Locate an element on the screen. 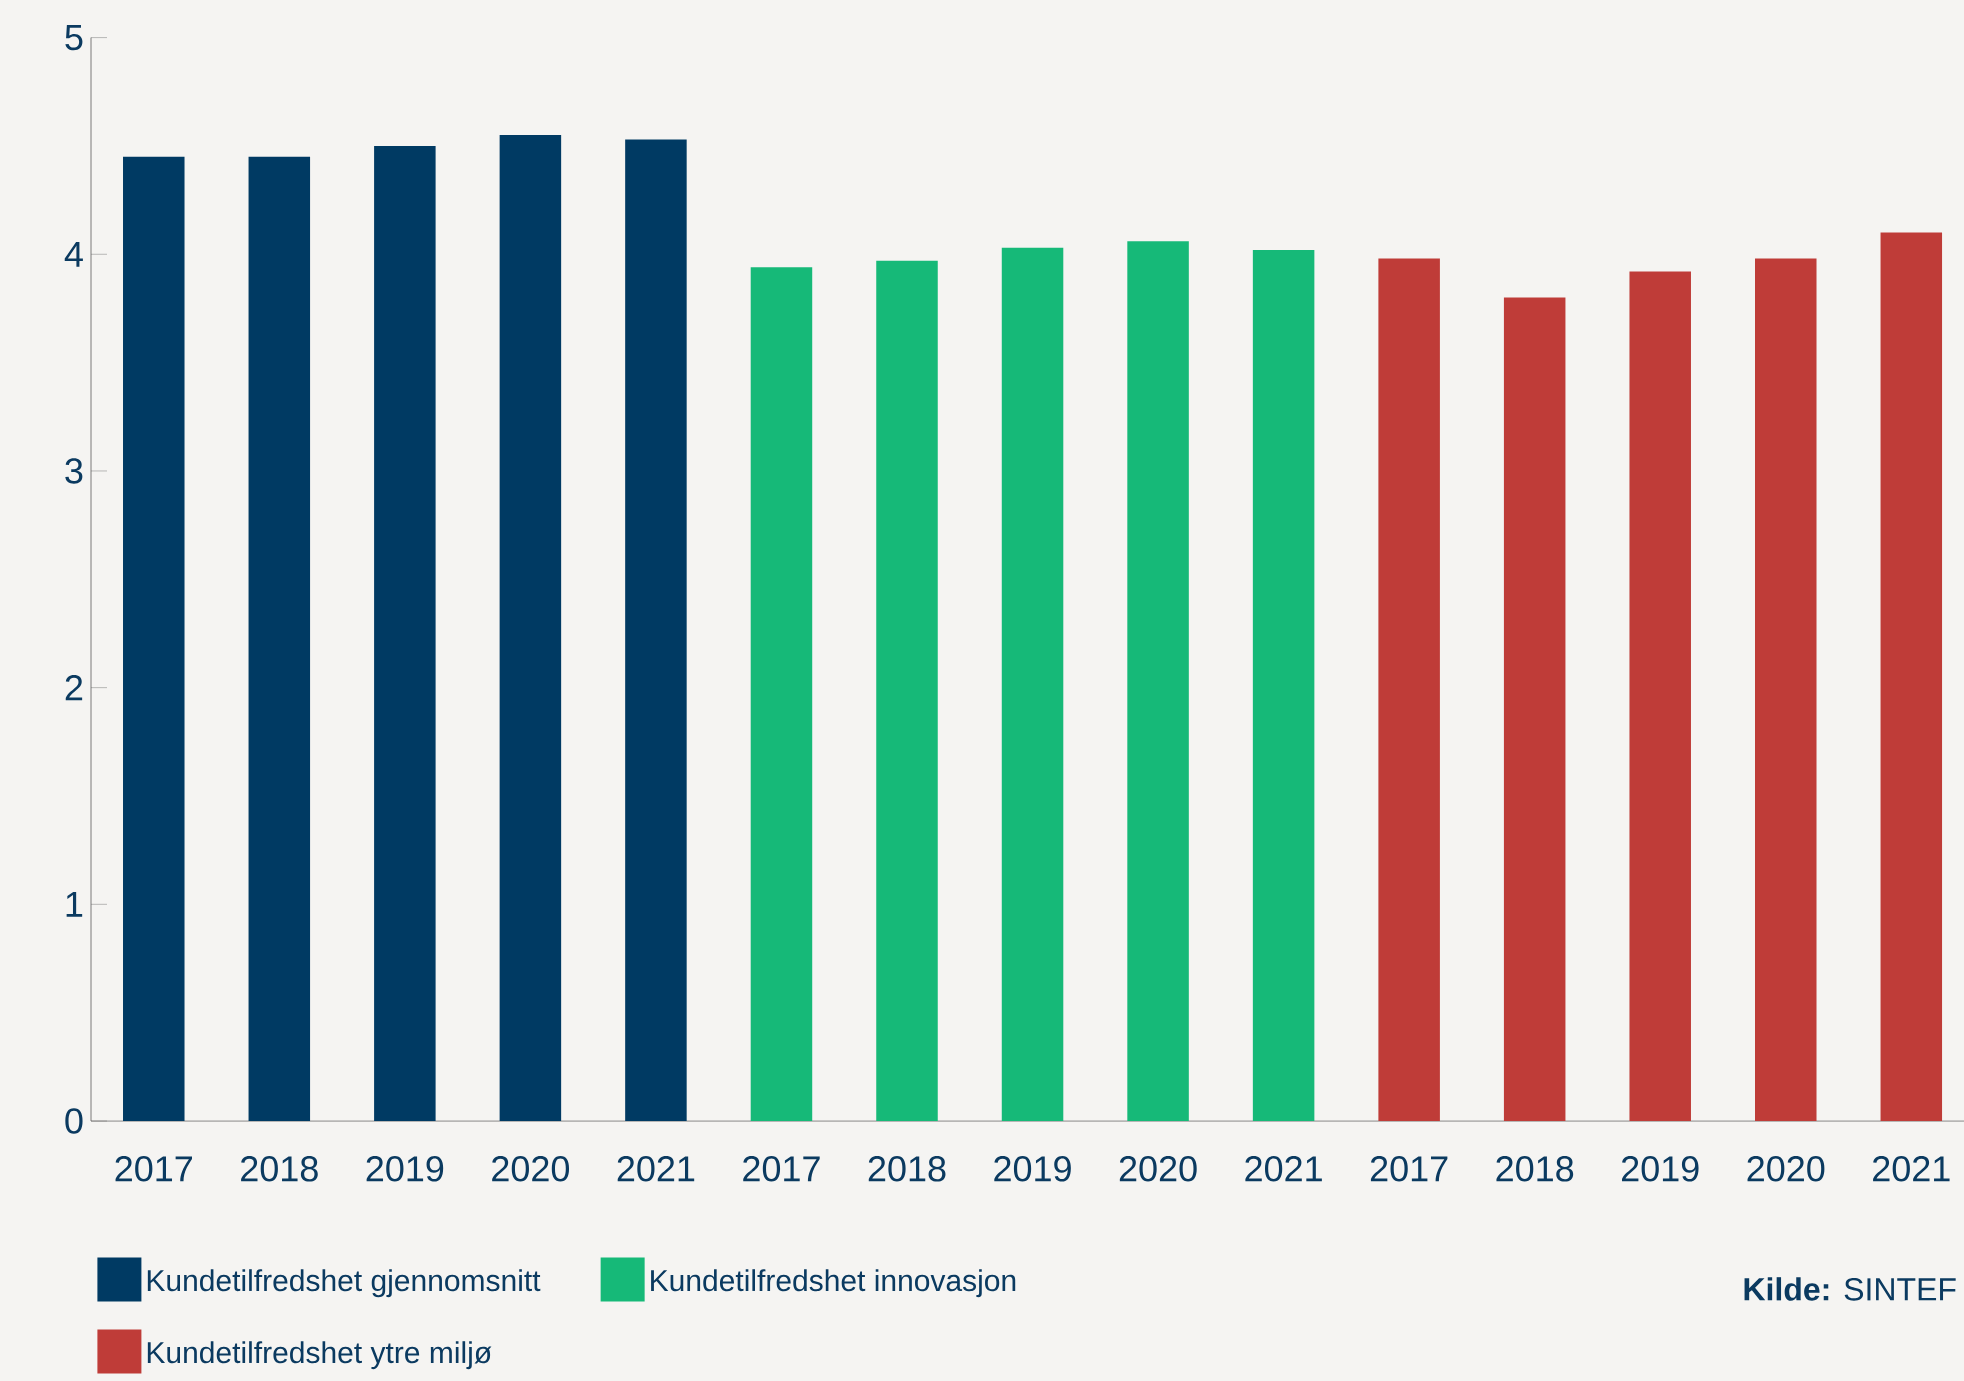 The width and height of the screenshot is (1964, 1381). y-tick-label: 1 is located at coordinates (74, 904).